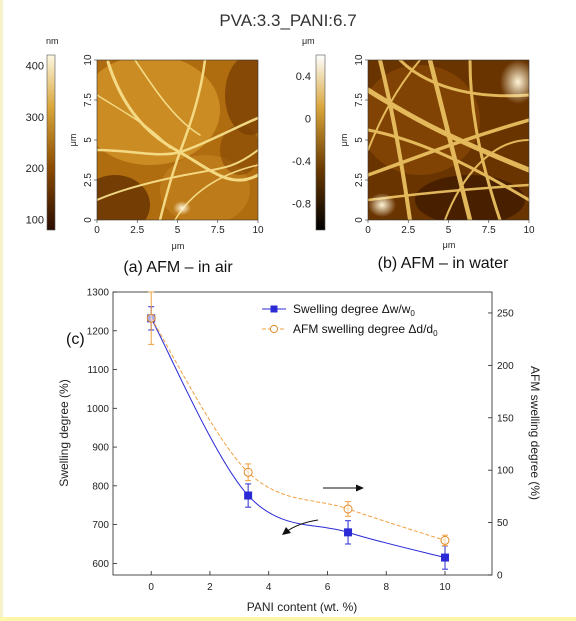 This screenshot has height=621, width=576. Describe the element at coordinates (137, 230) in the screenshot. I see `panel-a-xtick-label: 2.5` at that location.